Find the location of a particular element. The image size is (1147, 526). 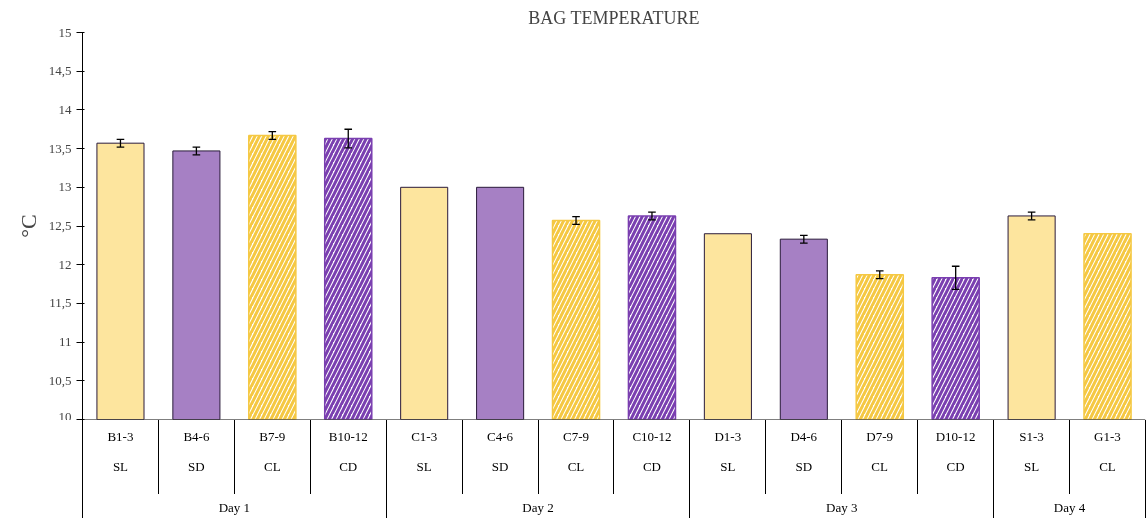

text: Day 4 is located at coordinates (1069, 506).